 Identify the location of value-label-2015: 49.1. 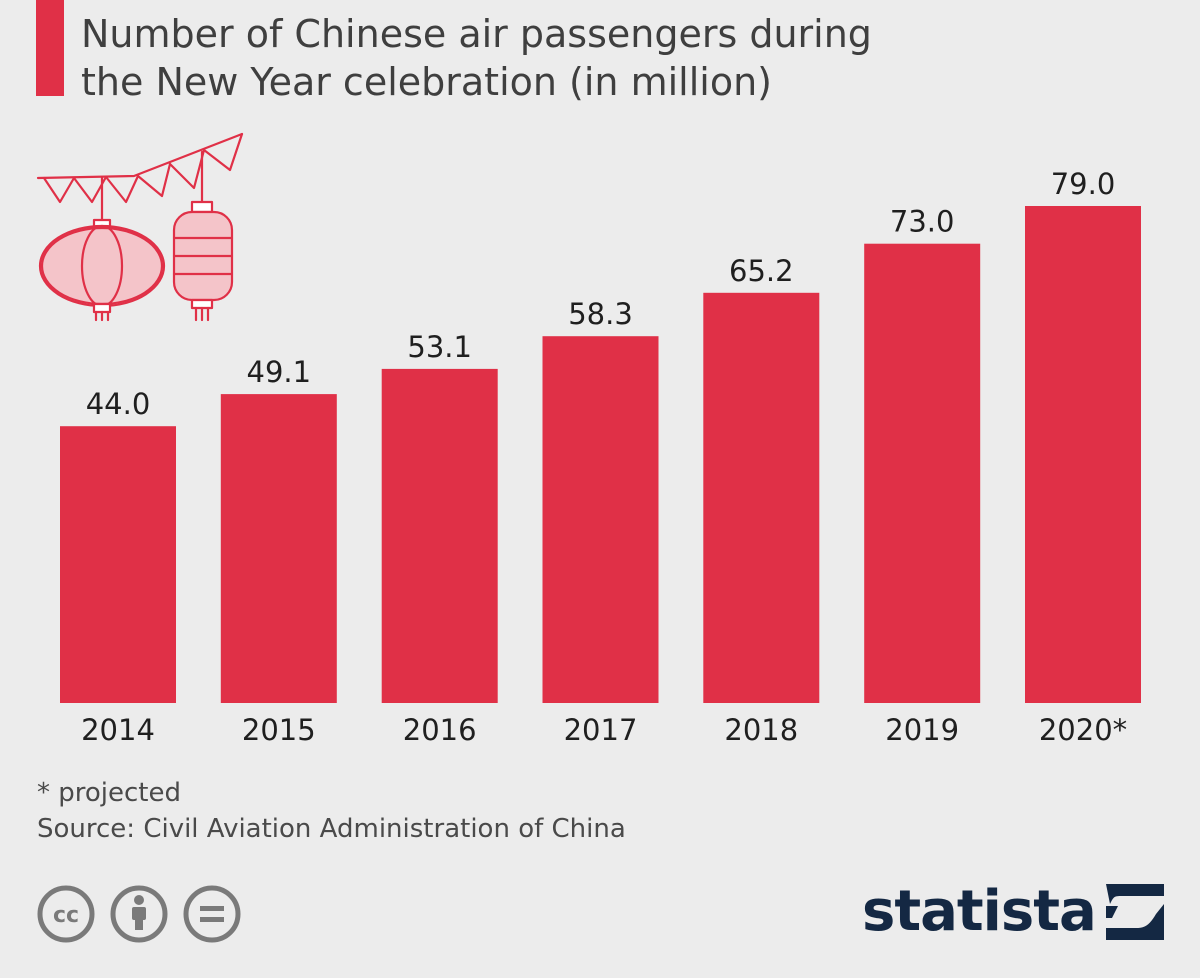
(279, 372).